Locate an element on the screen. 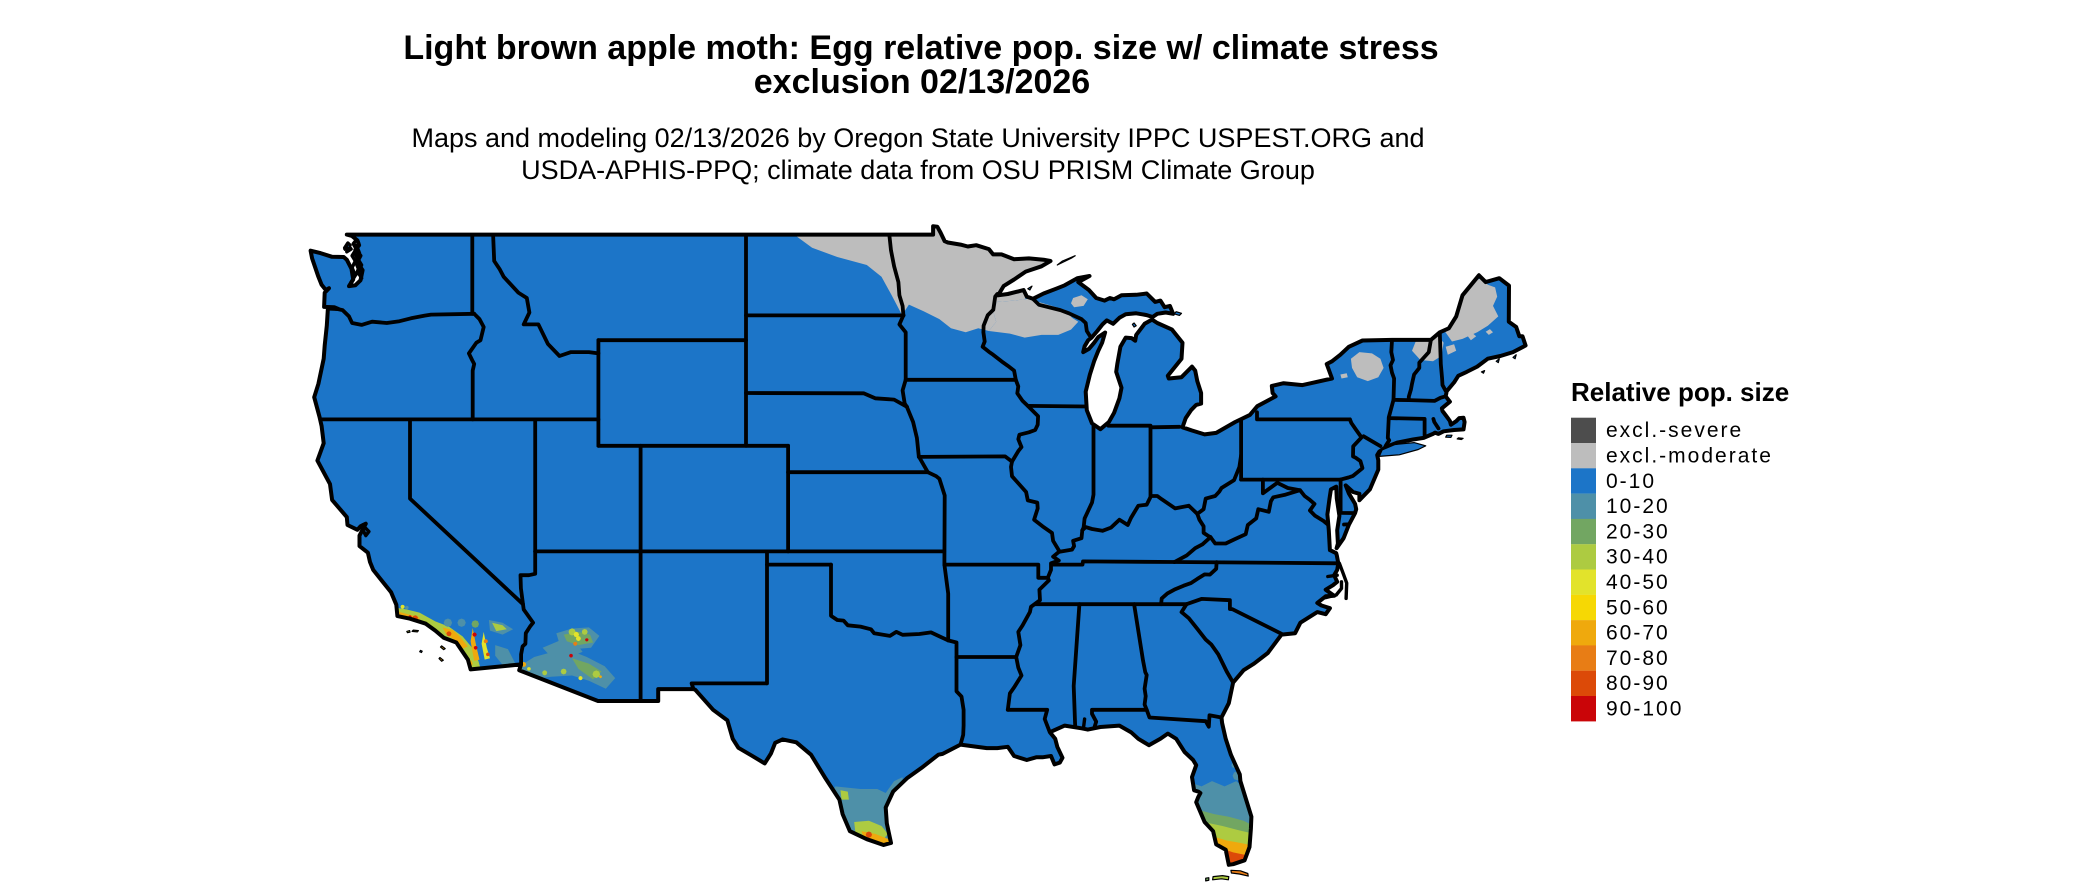  svg-text: 80-90 is located at coordinates (1638, 683).